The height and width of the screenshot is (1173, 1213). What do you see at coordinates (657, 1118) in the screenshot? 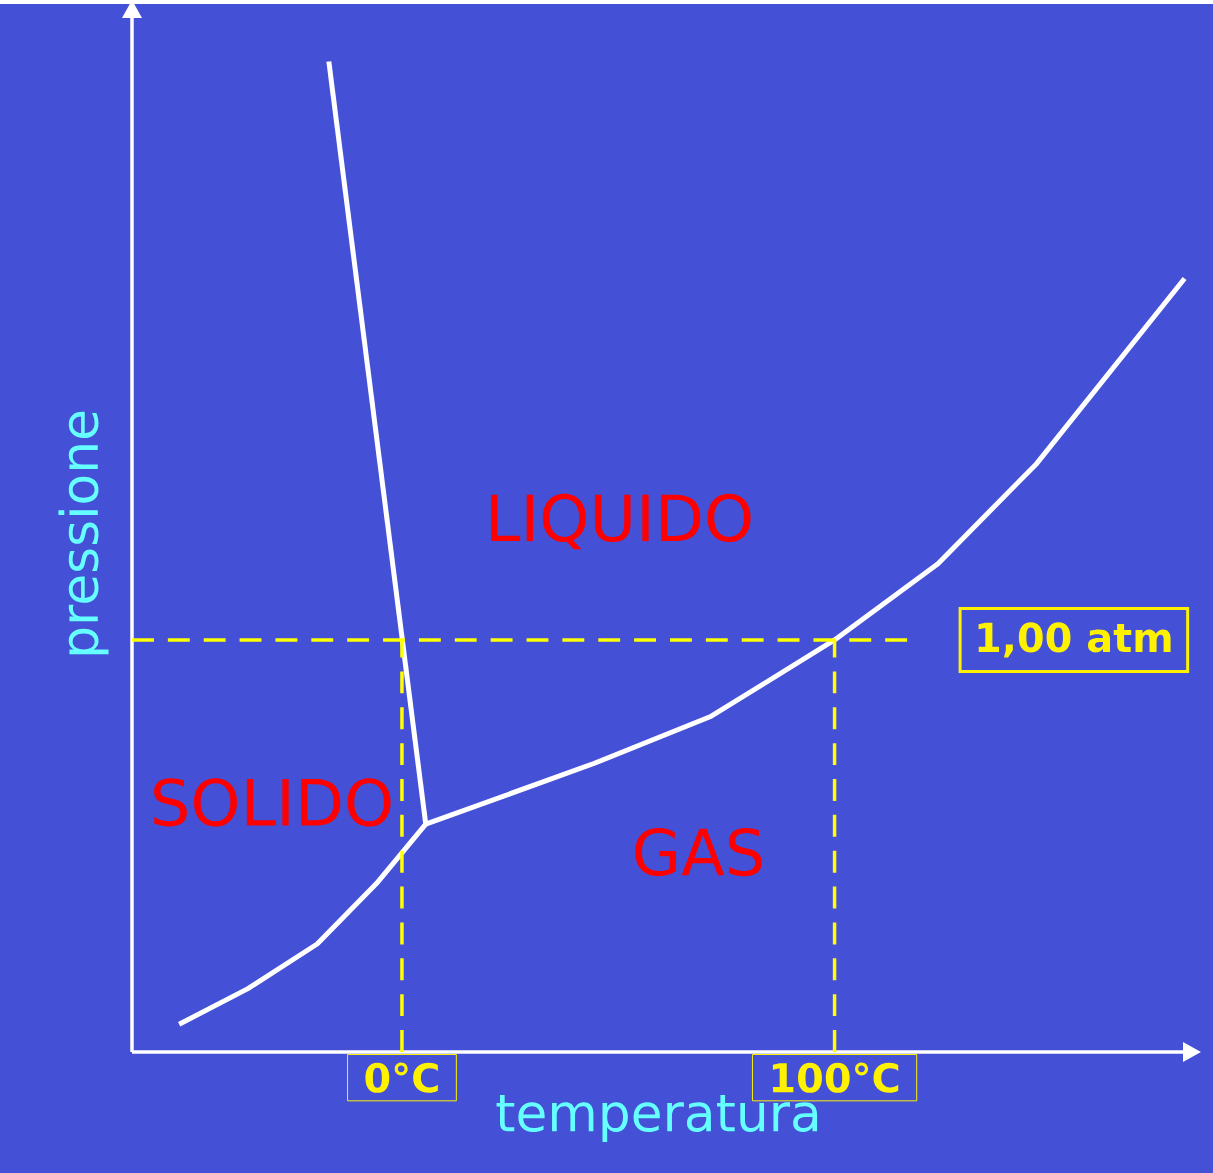
I see `x-axis-title: temperatura` at bounding box center [657, 1118].